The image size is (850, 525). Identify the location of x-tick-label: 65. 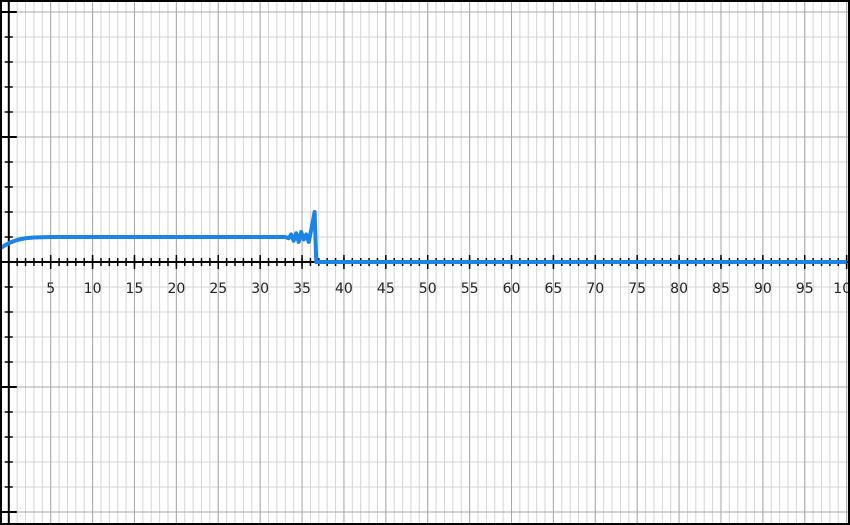
(553, 289).